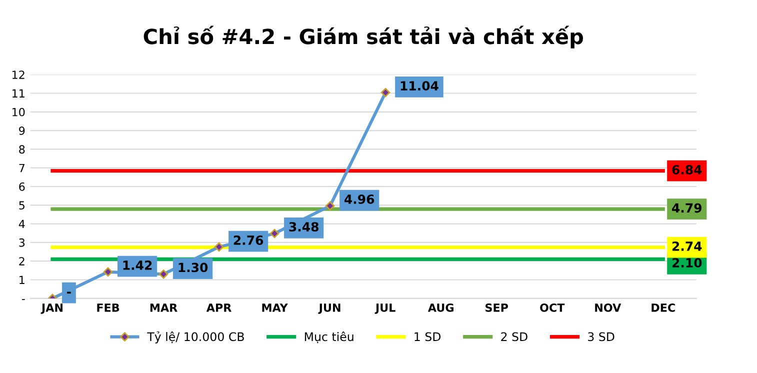 The image size is (757, 373). I want to click on data-label: 1.30, so click(193, 267).